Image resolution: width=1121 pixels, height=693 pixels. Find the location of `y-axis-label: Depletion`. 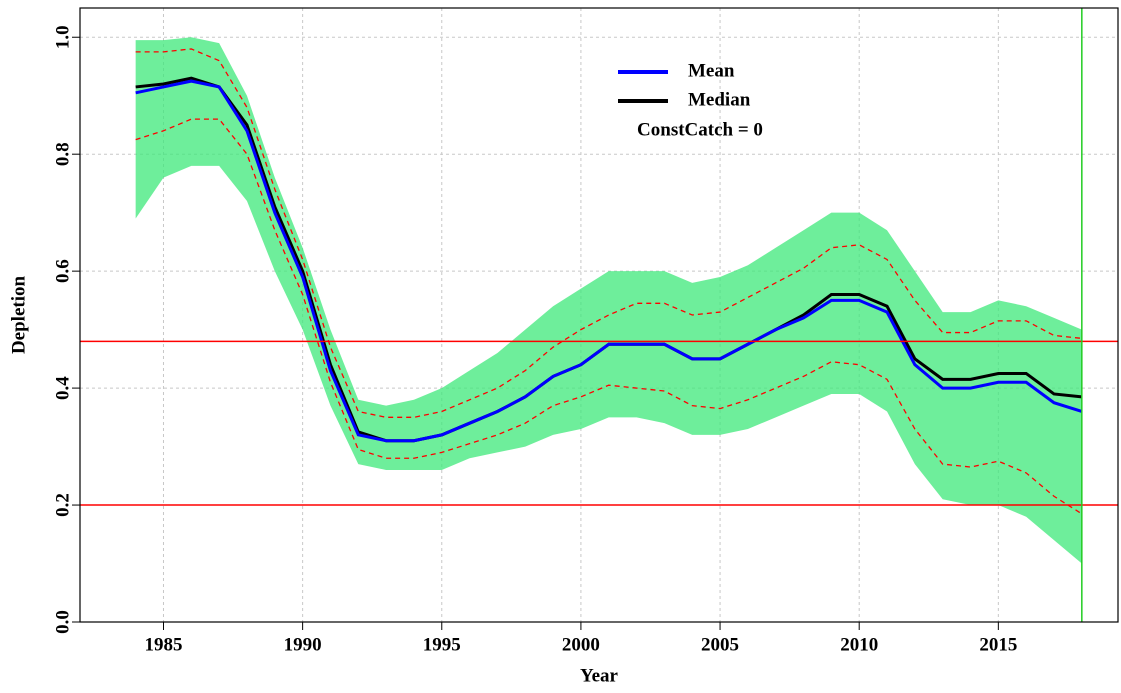

y-axis-label: Depletion is located at coordinates (18, 315).